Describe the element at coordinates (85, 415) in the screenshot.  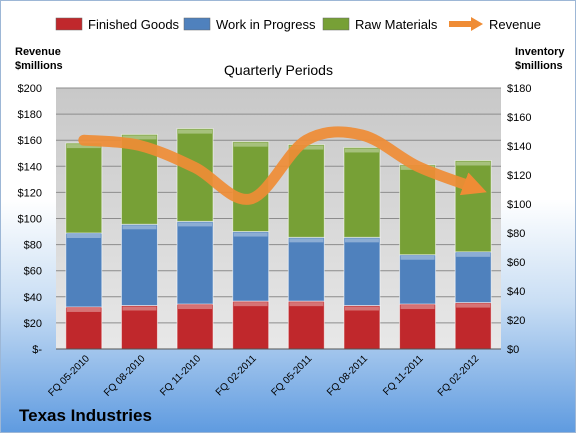
I see `company-name: Texas Industries` at that location.